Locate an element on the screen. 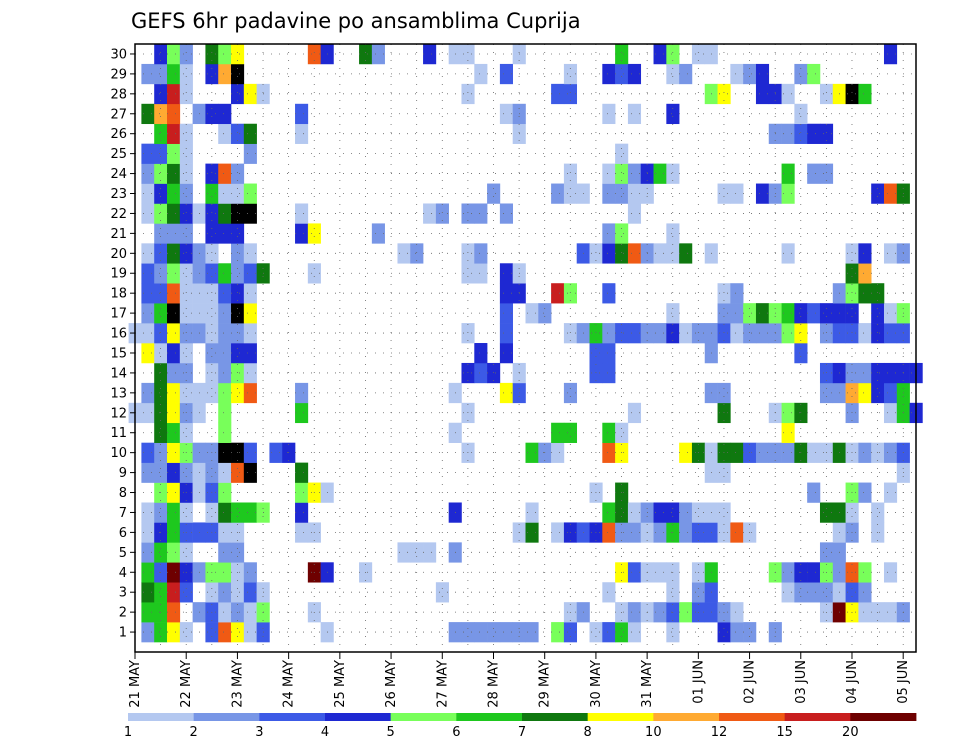  y-tick-label: 16 is located at coordinates (118, 334).